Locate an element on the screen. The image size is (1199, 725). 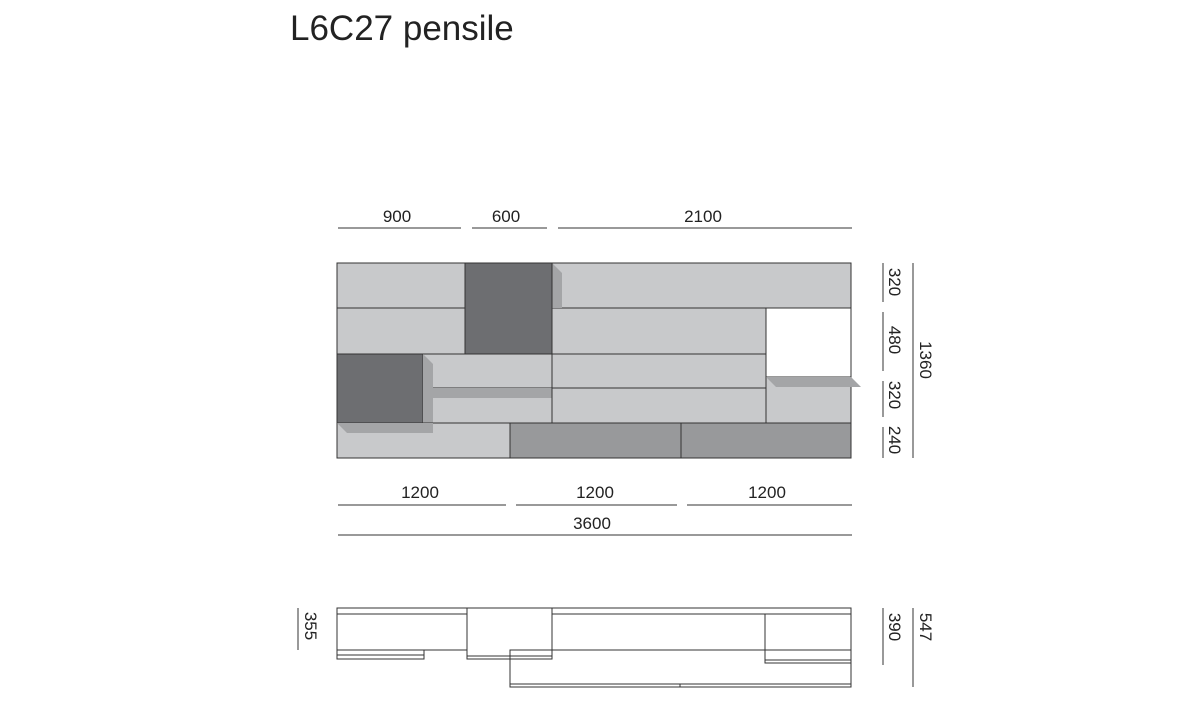
dim-label: 240 is located at coordinates (894, 440).